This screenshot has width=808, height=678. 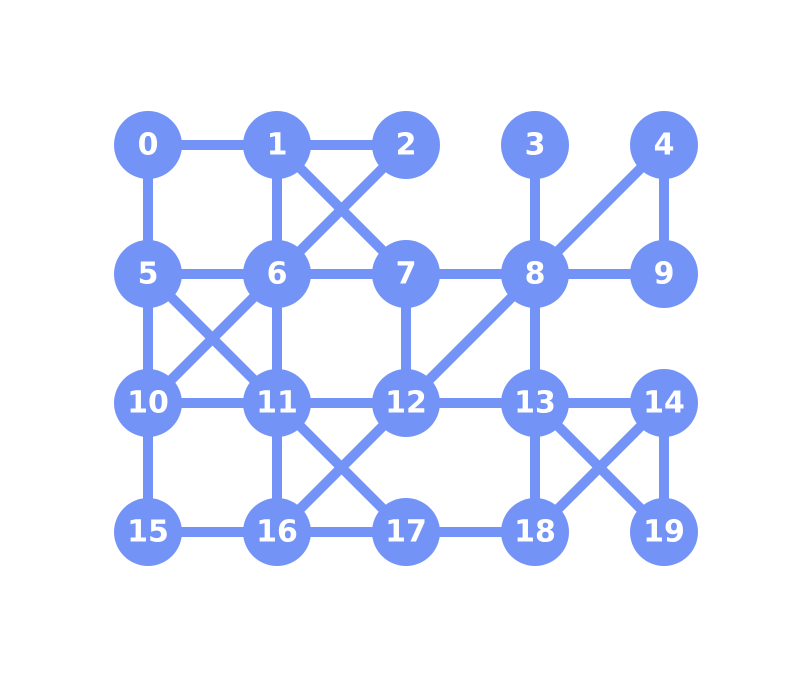 I want to click on node-label: 9, so click(x=664, y=274).